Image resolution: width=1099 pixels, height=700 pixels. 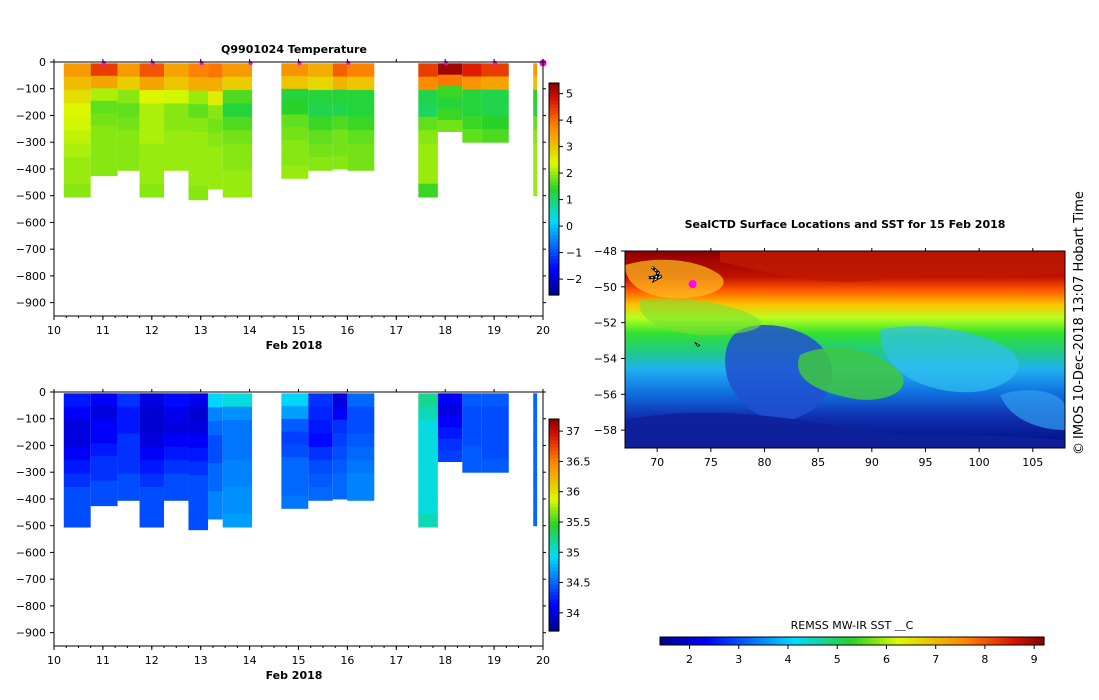 I want to click on y-tick-label: −700, so click(x=31, y=249).